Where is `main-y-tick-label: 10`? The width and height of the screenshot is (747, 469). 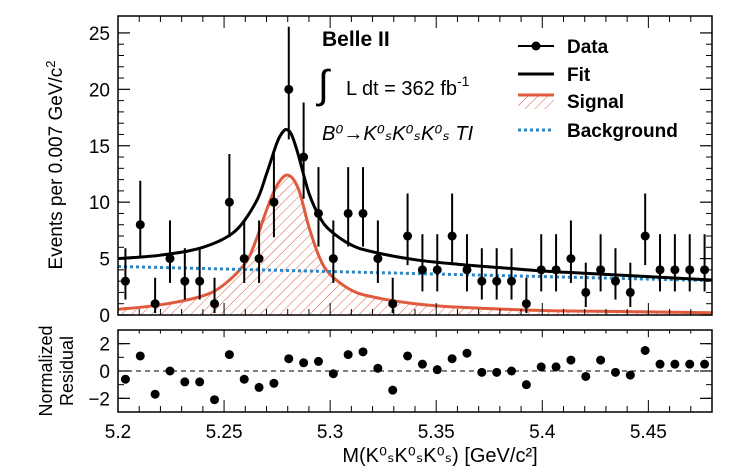
main-y-tick-label: 10 is located at coordinates (99, 203).